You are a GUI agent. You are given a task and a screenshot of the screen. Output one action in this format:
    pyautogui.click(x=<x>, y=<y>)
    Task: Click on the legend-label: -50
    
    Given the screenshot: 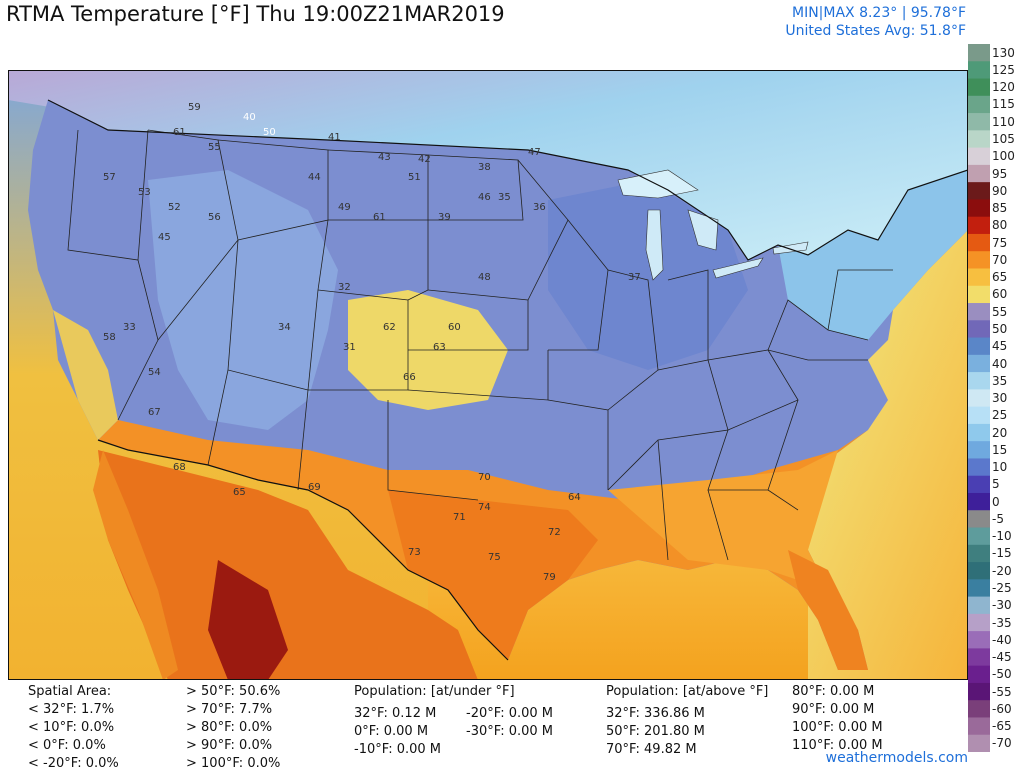 What is the action you would take?
    pyautogui.click(x=1002, y=674)
    